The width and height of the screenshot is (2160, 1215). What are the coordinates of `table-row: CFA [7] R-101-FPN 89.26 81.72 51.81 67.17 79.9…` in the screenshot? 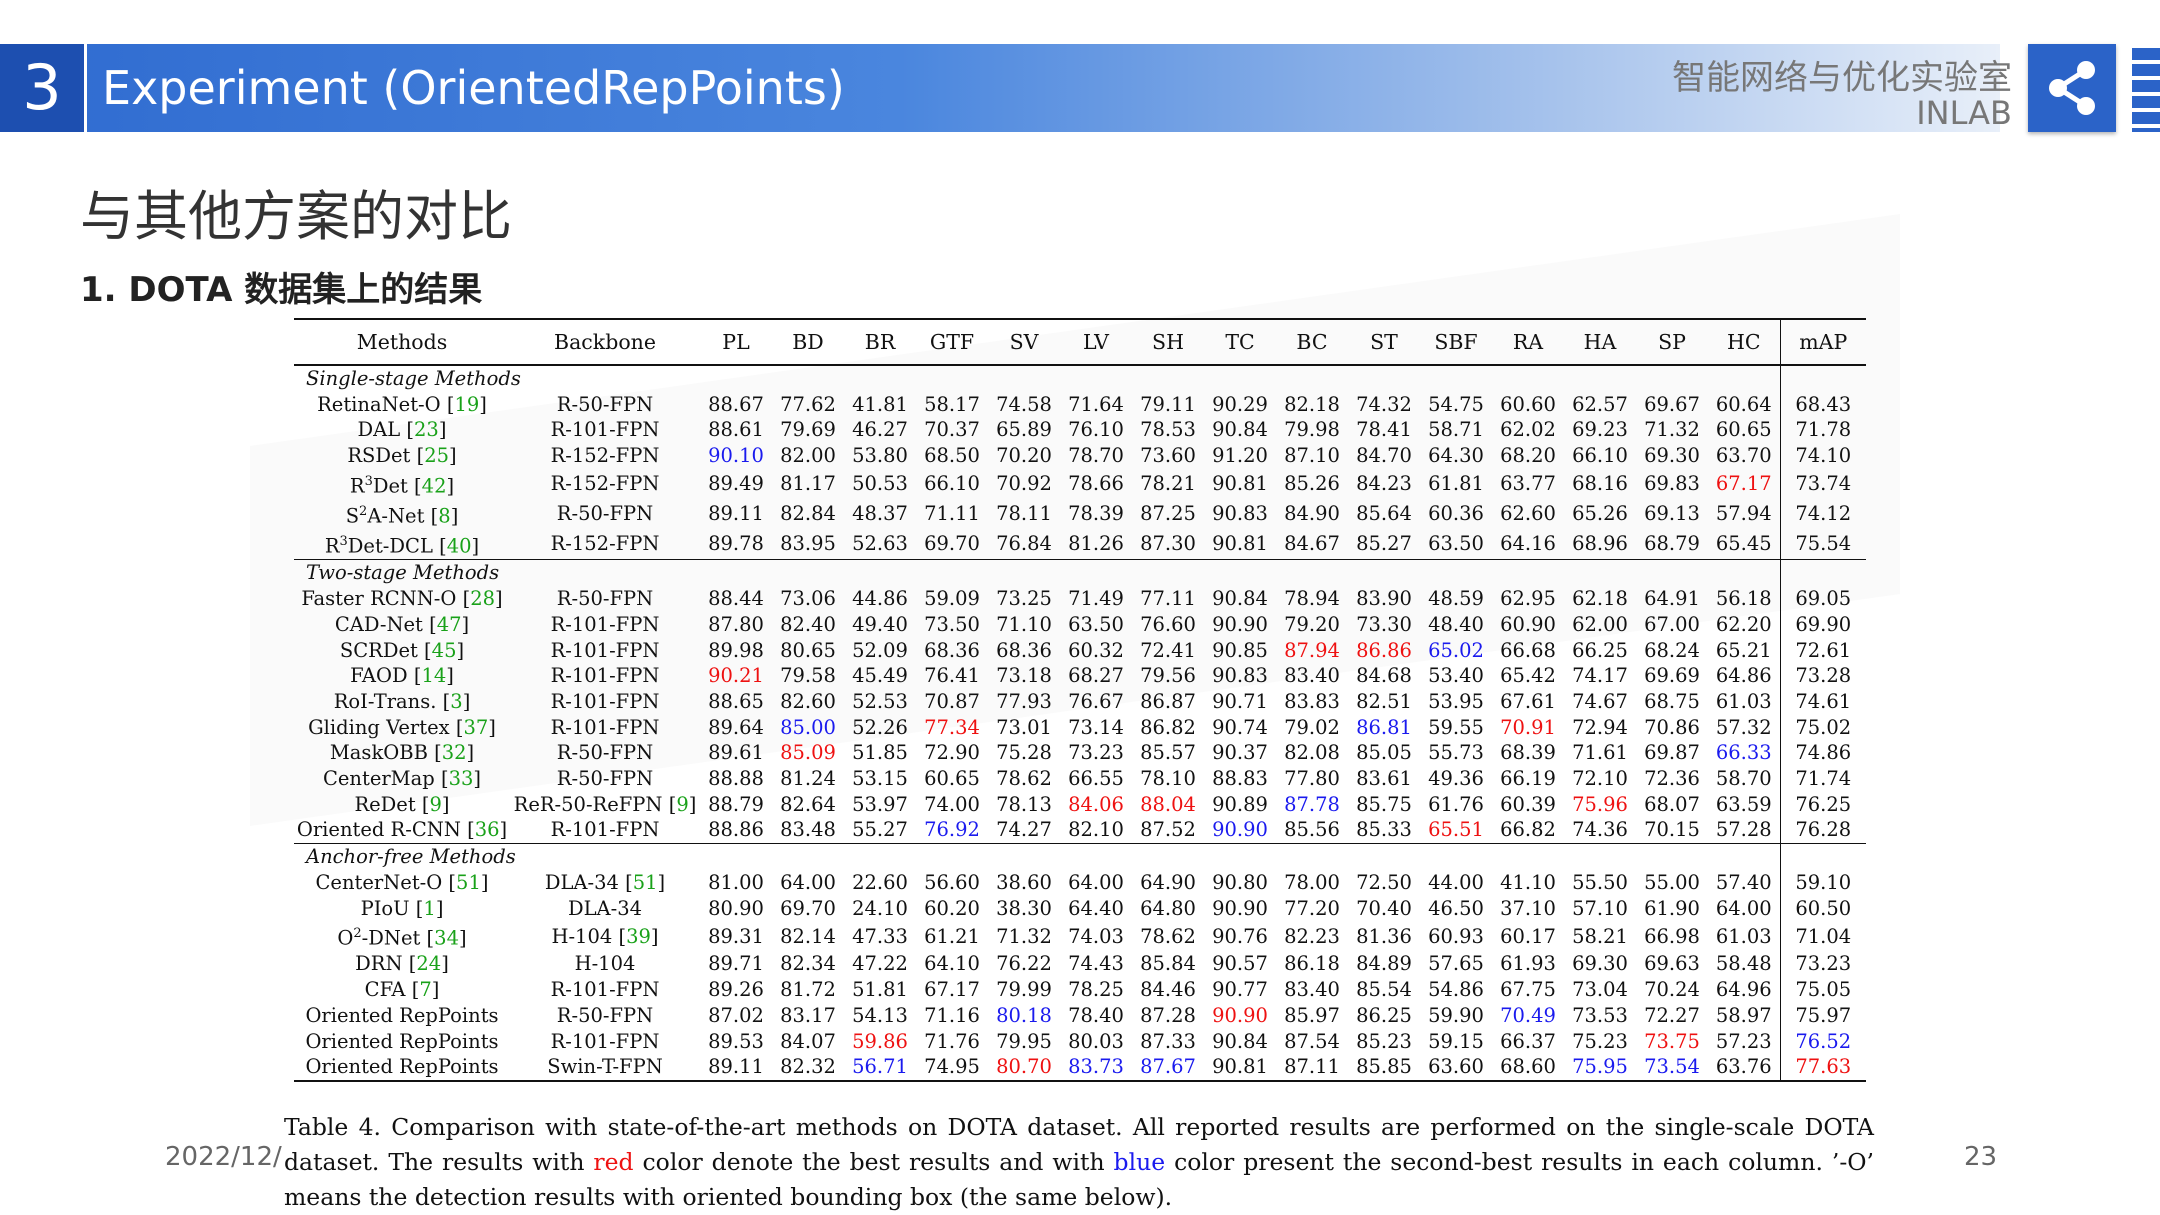 It's located at (1080, 990).